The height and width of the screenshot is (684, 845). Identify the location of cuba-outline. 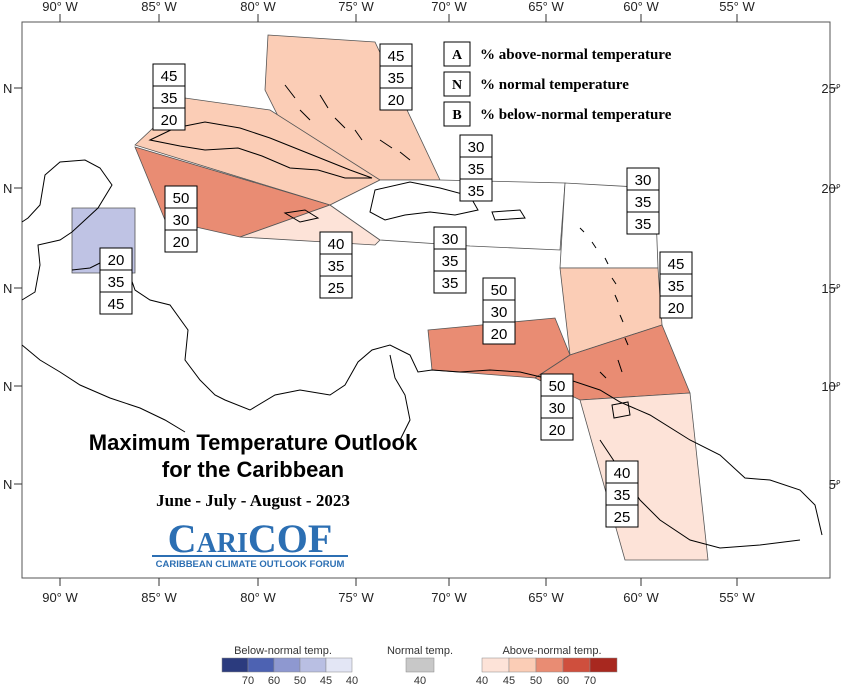
(260, 150).